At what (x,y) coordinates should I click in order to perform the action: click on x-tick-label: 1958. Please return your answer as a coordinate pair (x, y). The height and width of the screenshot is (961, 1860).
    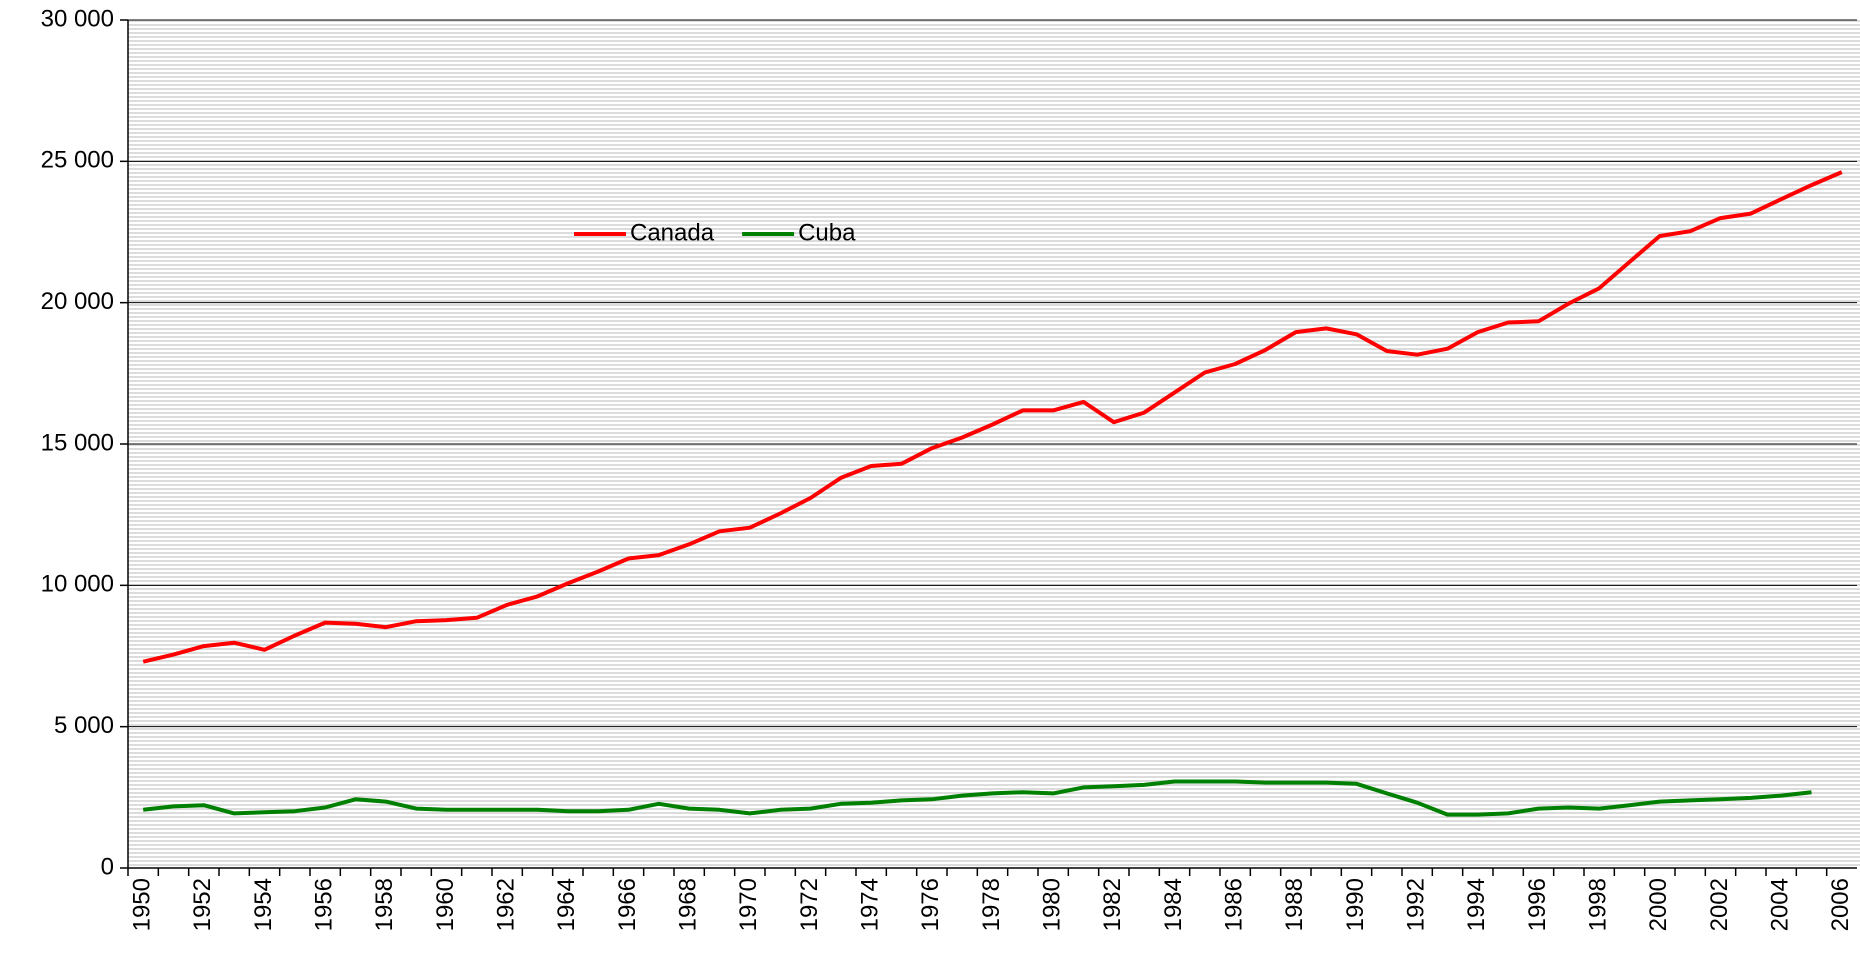
    Looking at the image, I should click on (384, 904).